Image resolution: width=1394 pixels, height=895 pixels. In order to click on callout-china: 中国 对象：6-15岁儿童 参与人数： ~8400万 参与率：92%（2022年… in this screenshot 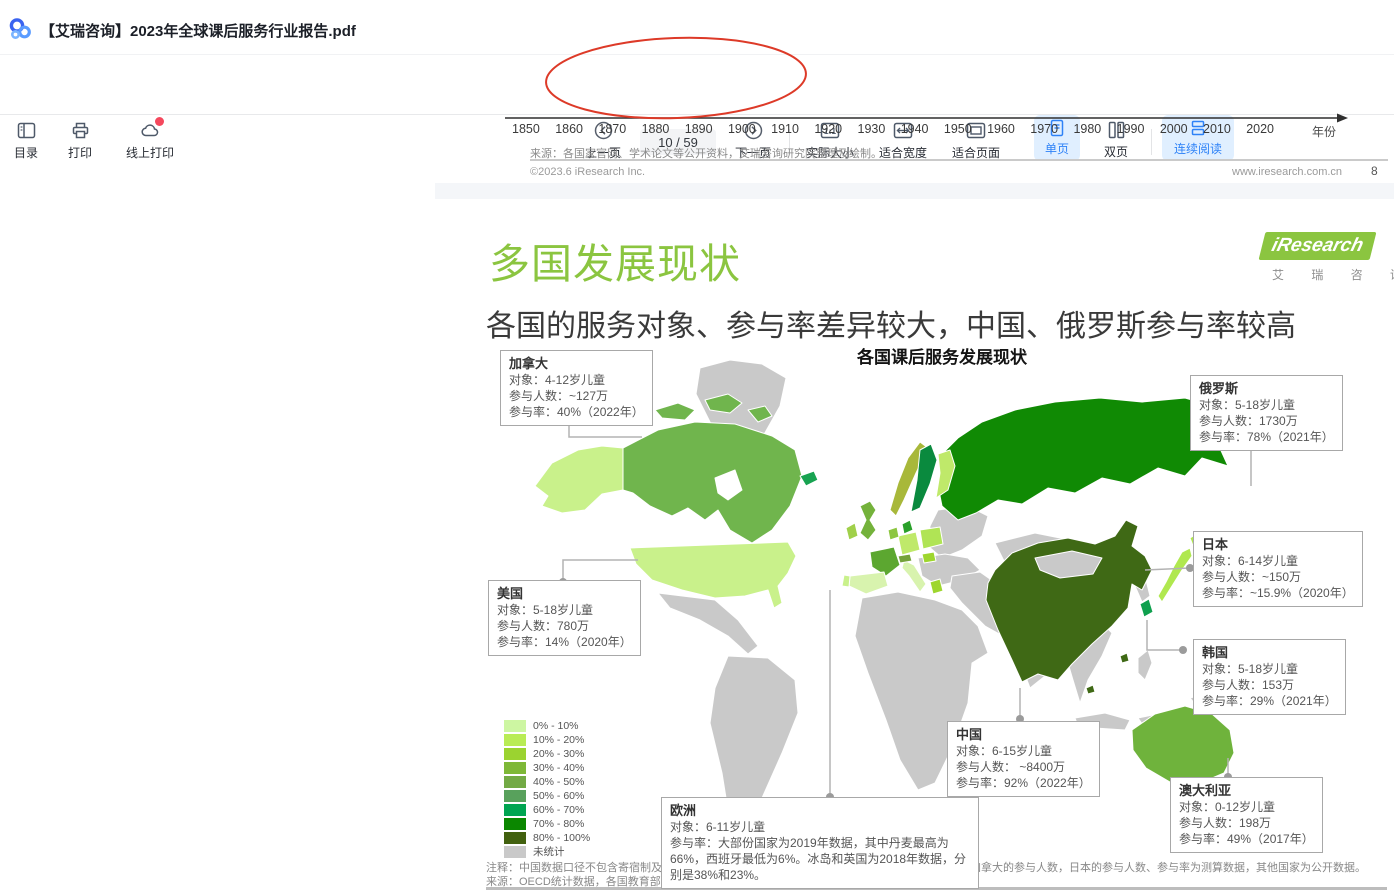, I will do `click(1023, 759)`.